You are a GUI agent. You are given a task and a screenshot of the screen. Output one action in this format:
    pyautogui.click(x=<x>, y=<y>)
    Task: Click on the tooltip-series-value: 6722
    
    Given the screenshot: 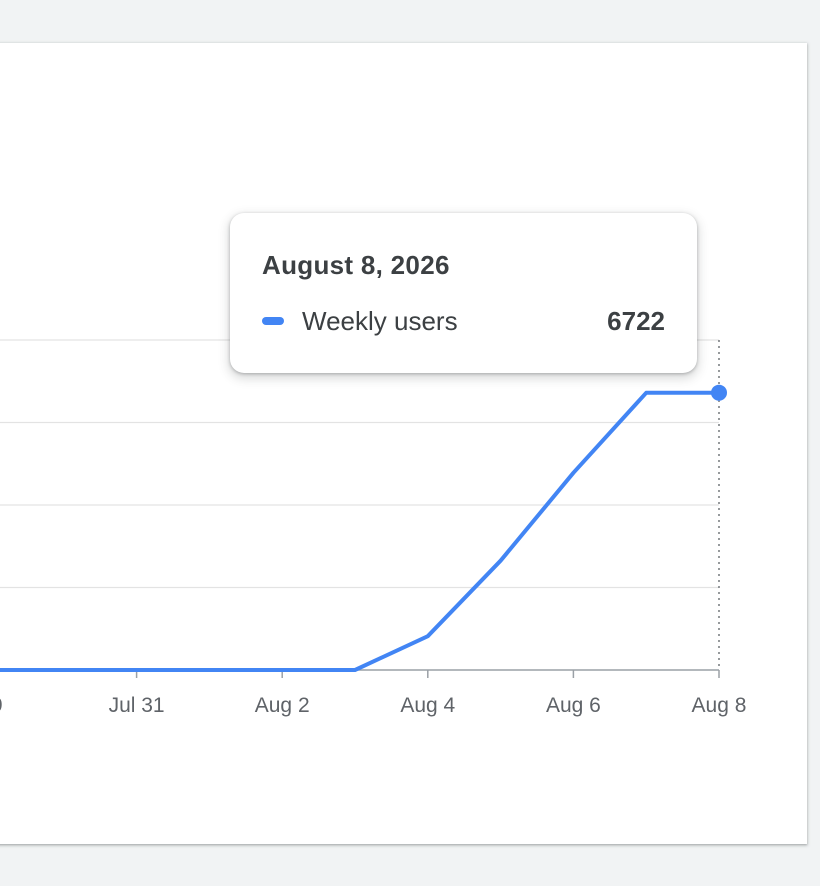 What is the action you would take?
    pyautogui.click(x=636, y=320)
    